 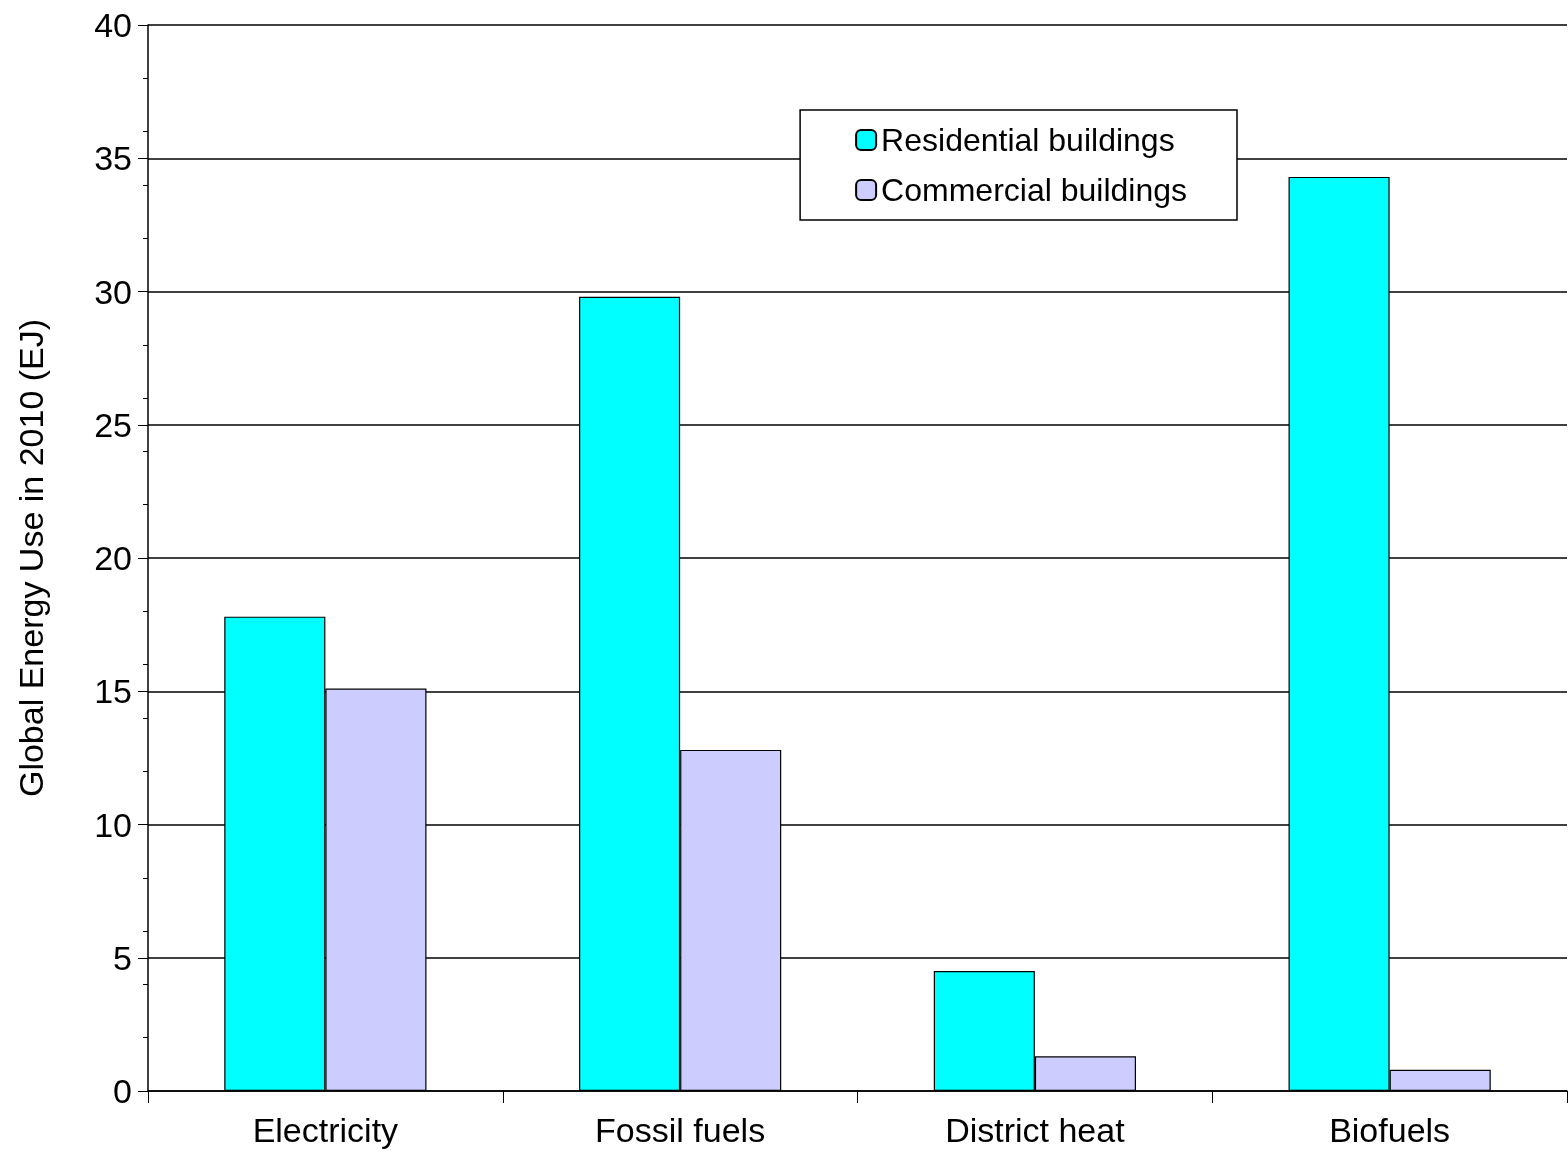 I want to click on legend-label: Residential buildings, so click(x=1028, y=140).